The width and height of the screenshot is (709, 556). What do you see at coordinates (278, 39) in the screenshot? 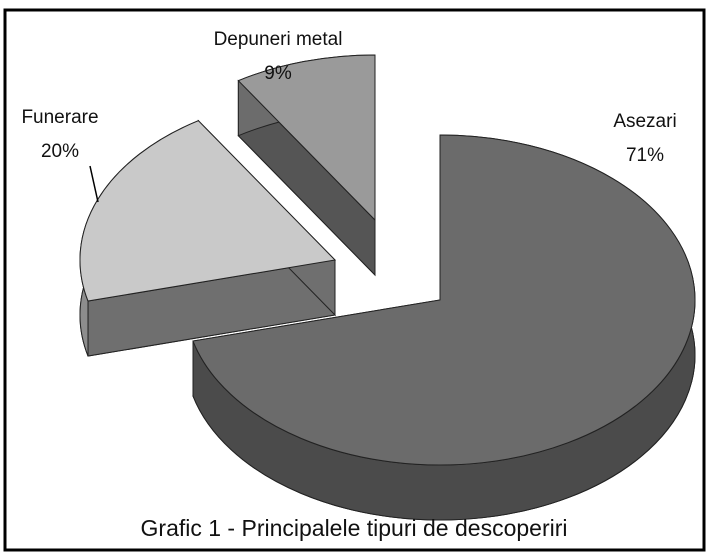
I see `slice-label: Depuneri metal` at bounding box center [278, 39].